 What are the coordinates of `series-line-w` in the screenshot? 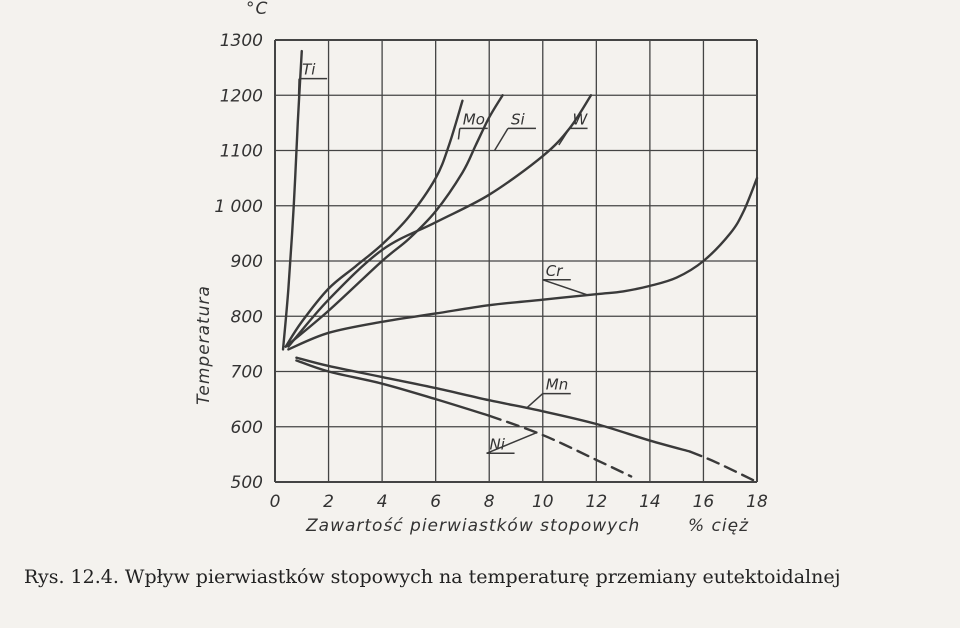 It's located at (440, 221).